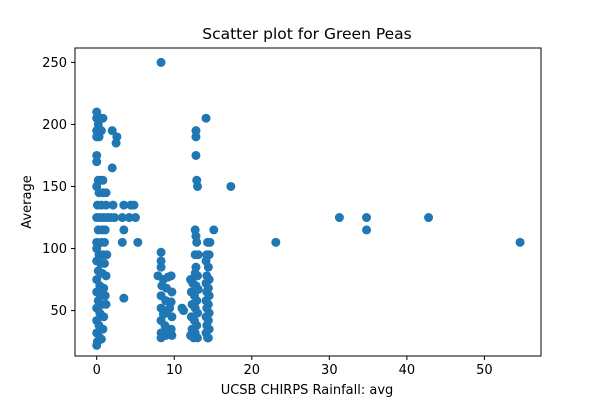  I want to click on y-tick-label: 250, so click(54, 63).